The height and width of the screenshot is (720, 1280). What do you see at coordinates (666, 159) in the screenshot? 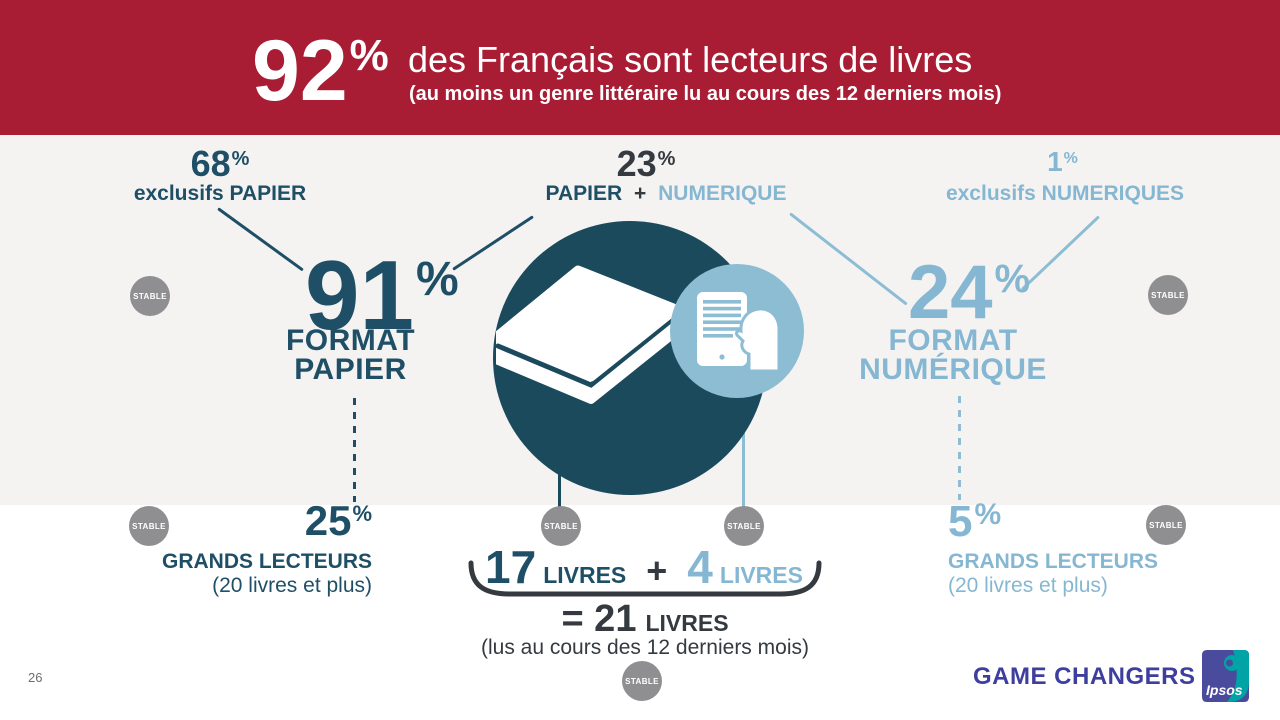
I see `mixed-stat-unit: %` at bounding box center [666, 159].